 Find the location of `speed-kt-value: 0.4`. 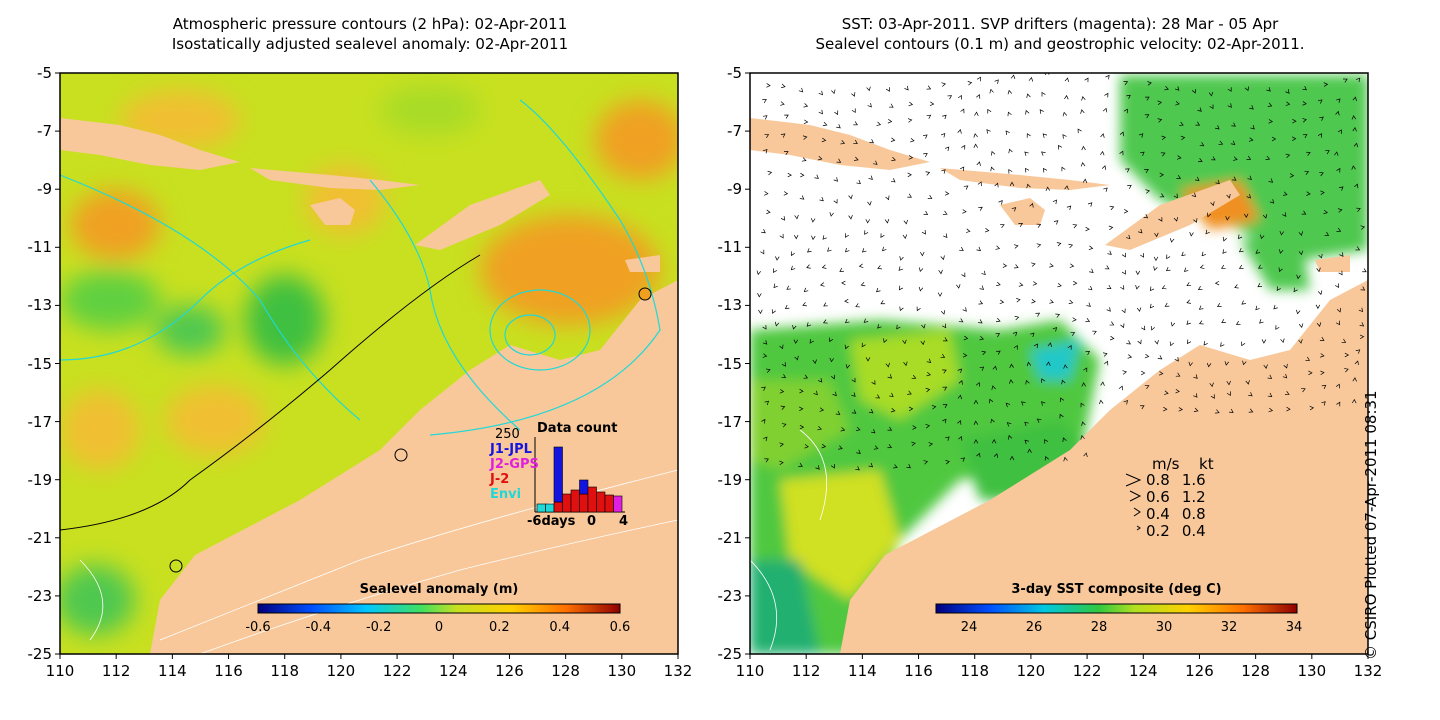

speed-kt-value: 0.4 is located at coordinates (1193, 531).